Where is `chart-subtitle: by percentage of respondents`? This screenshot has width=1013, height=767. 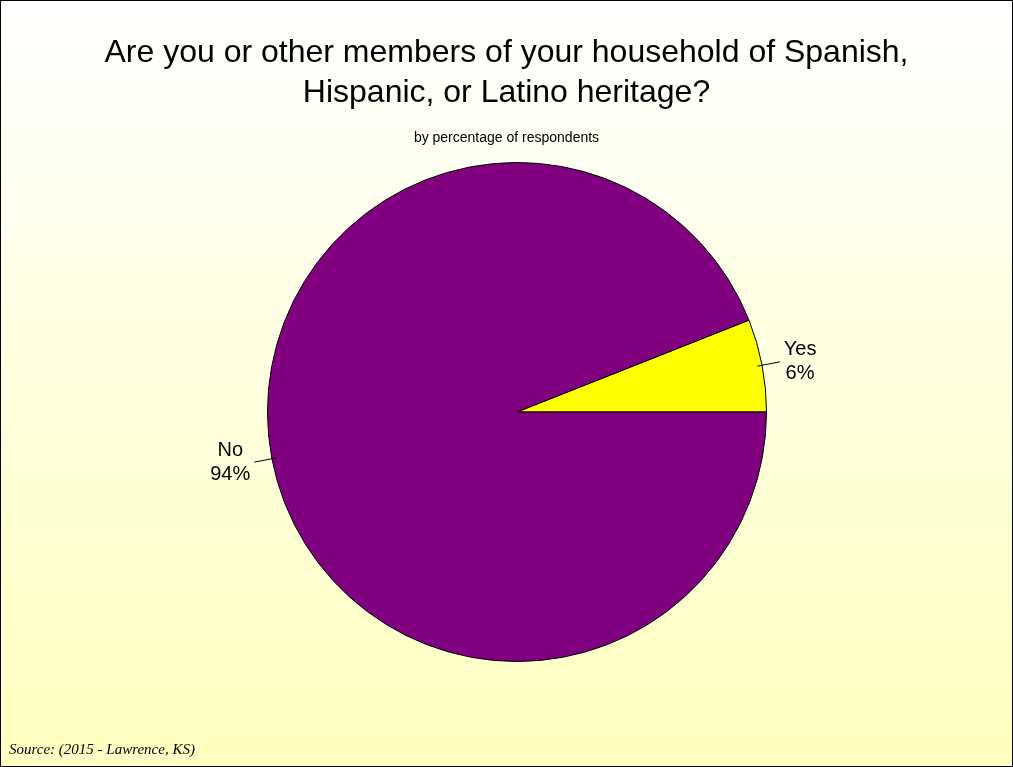
chart-subtitle: by percentage of respondents is located at coordinates (506, 137).